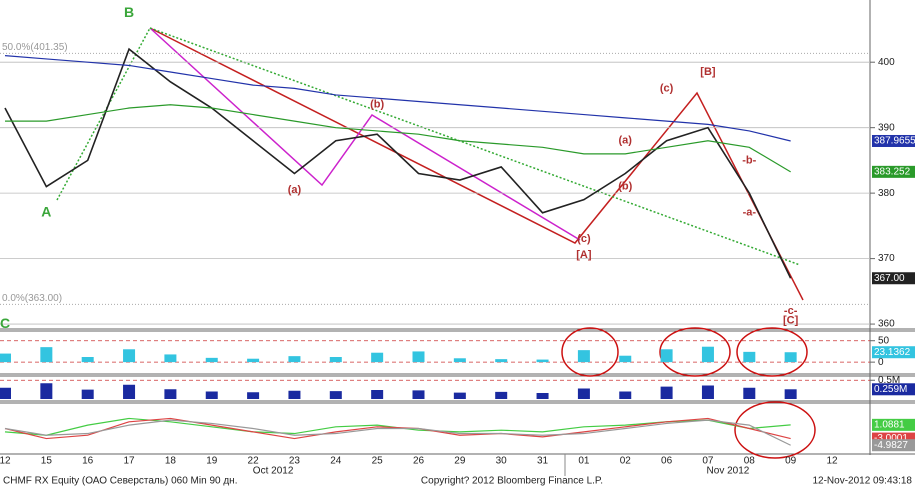 Image resolution: width=915 pixels, height=488 pixels. What do you see at coordinates (688, 393) in the screenshot?
I see `highlight-circles` at bounding box center [688, 393].